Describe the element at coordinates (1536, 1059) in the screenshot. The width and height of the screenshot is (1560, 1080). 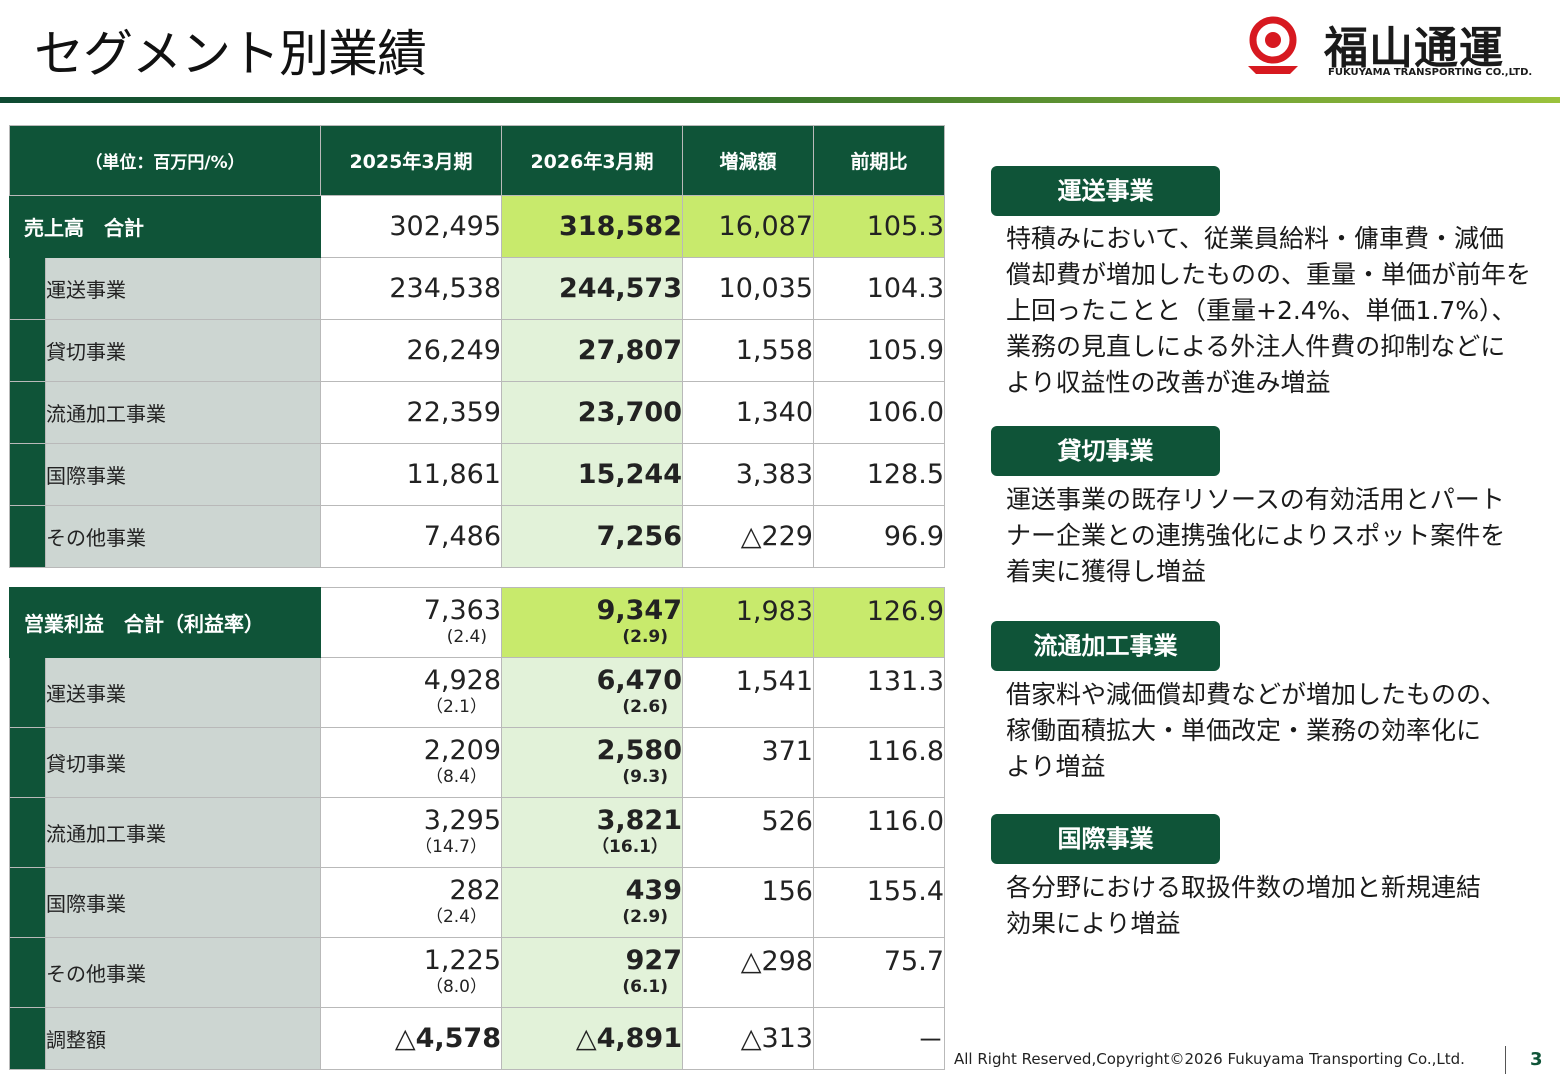
I see `page-number: 3` at that location.